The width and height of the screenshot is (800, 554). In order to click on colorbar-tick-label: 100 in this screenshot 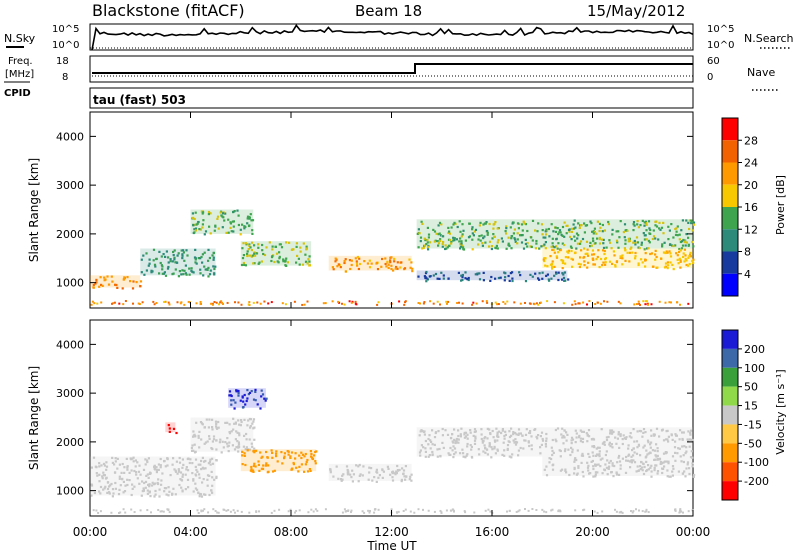, I will do `click(754, 368)`.